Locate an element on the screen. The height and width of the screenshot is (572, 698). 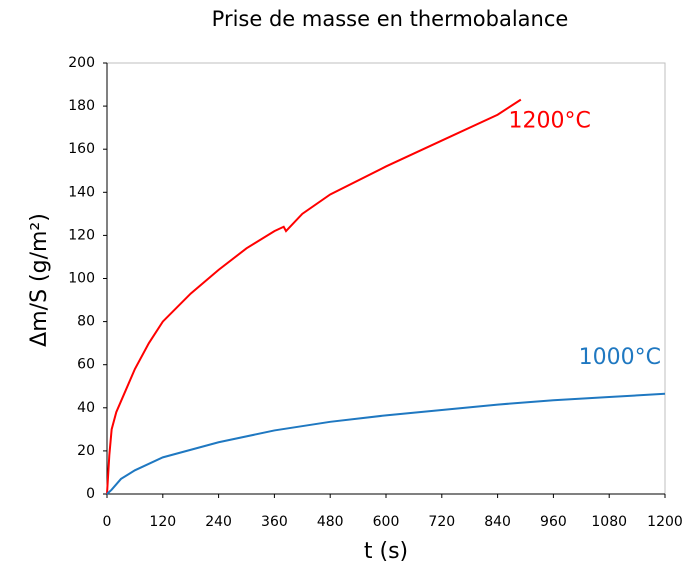
y-axis-label: Δm/S (g/m²) is located at coordinates (39, 280).